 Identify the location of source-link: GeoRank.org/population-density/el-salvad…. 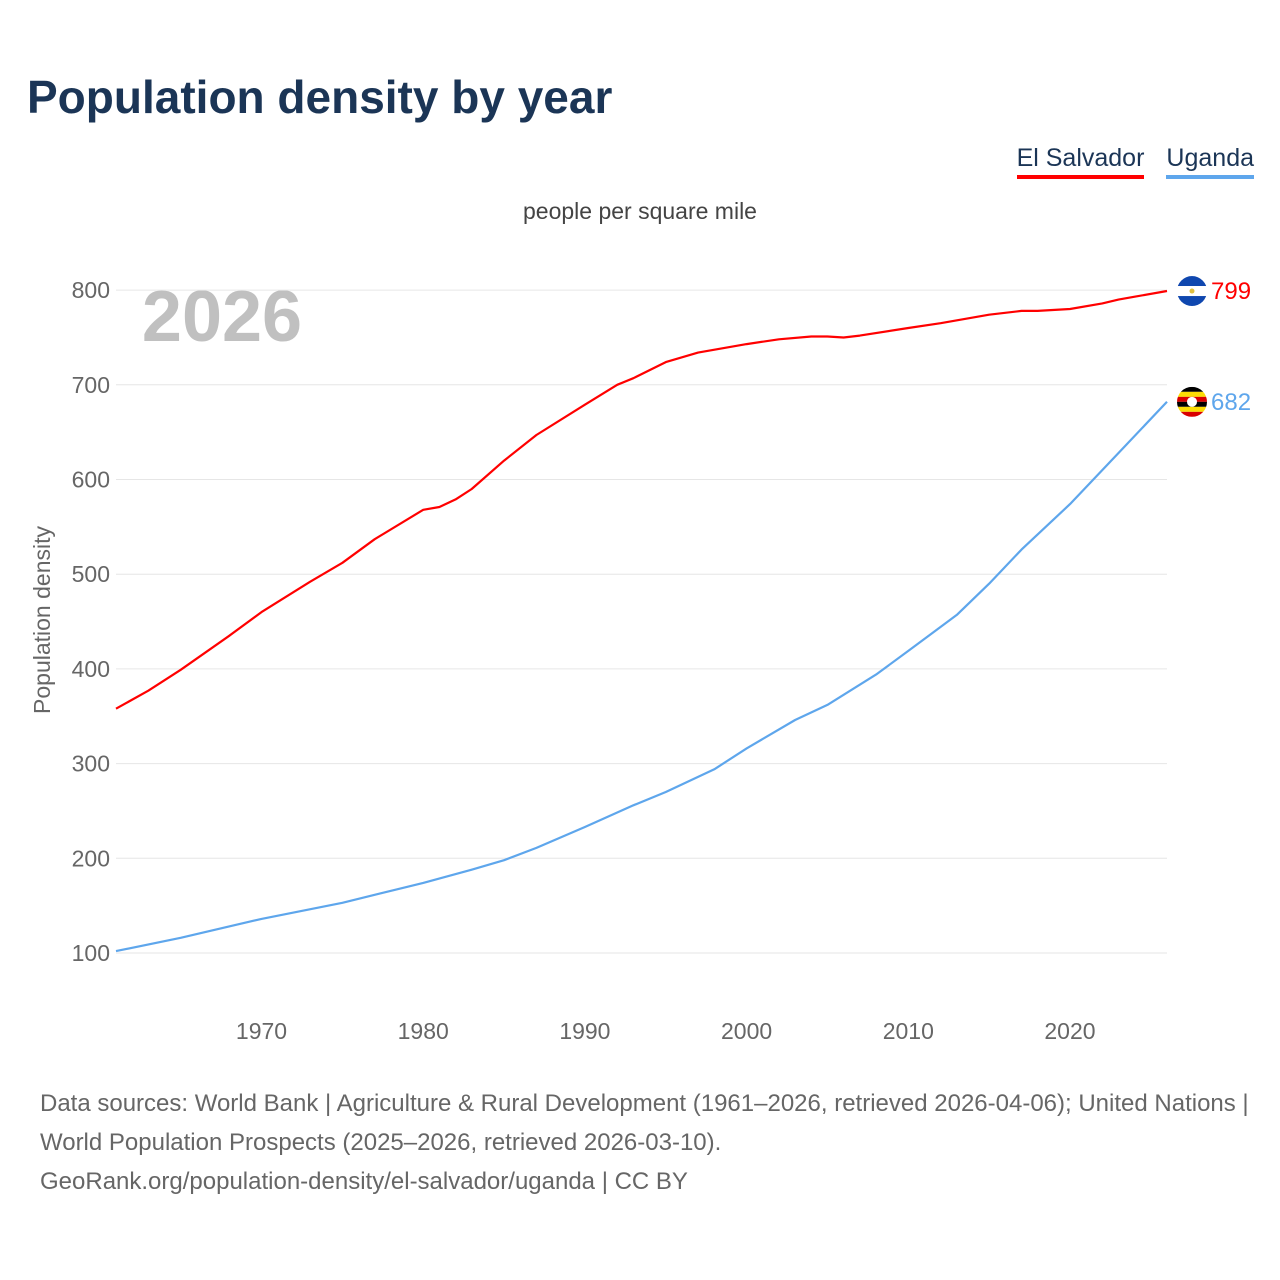
(364, 1181).